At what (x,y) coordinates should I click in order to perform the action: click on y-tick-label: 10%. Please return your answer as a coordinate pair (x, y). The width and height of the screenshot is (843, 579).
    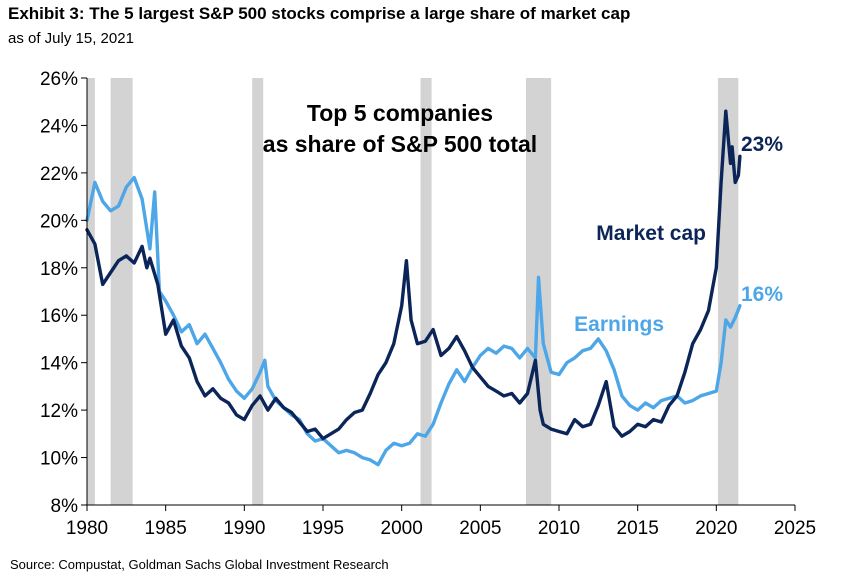
    Looking at the image, I should click on (59, 459).